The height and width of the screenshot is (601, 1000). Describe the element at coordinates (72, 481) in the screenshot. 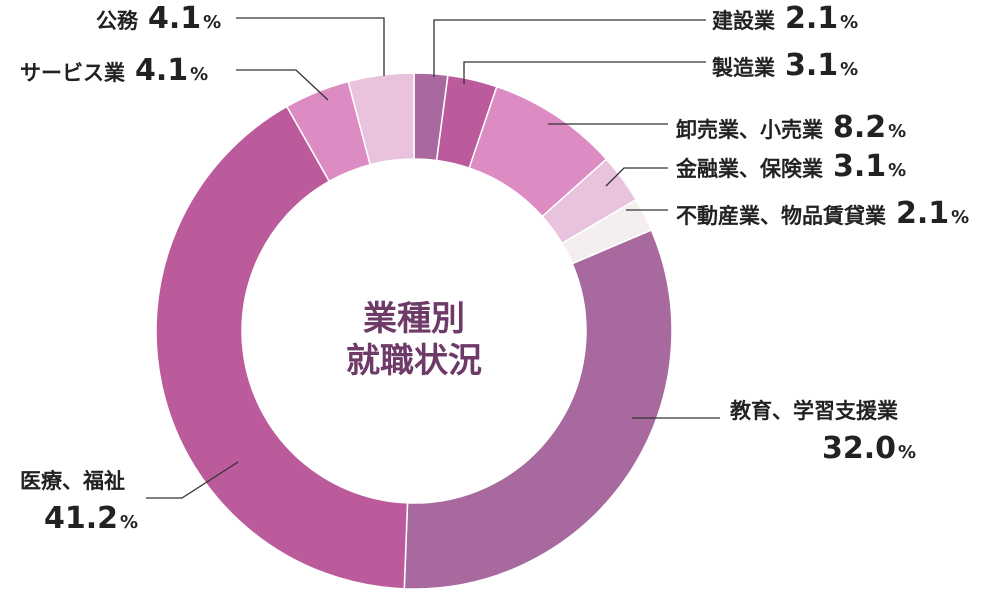

I see `slice-name: 医療、福祉` at that location.